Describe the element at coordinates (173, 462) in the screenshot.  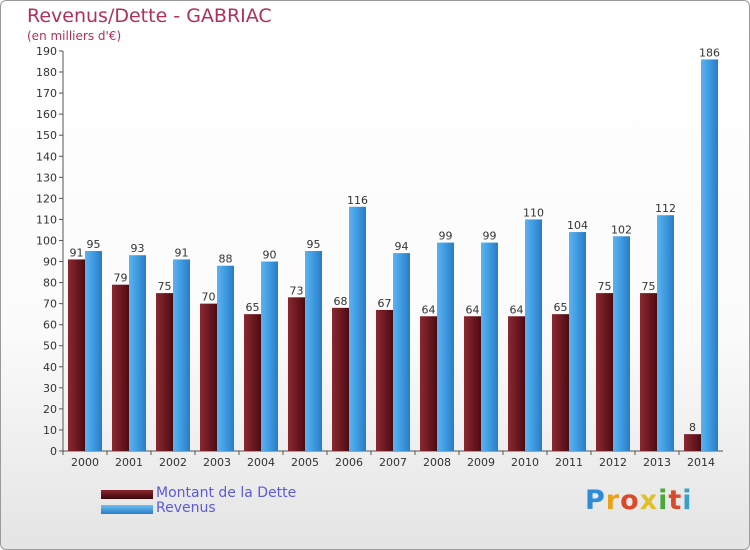
I see `x-tick-label: 2002` at that location.